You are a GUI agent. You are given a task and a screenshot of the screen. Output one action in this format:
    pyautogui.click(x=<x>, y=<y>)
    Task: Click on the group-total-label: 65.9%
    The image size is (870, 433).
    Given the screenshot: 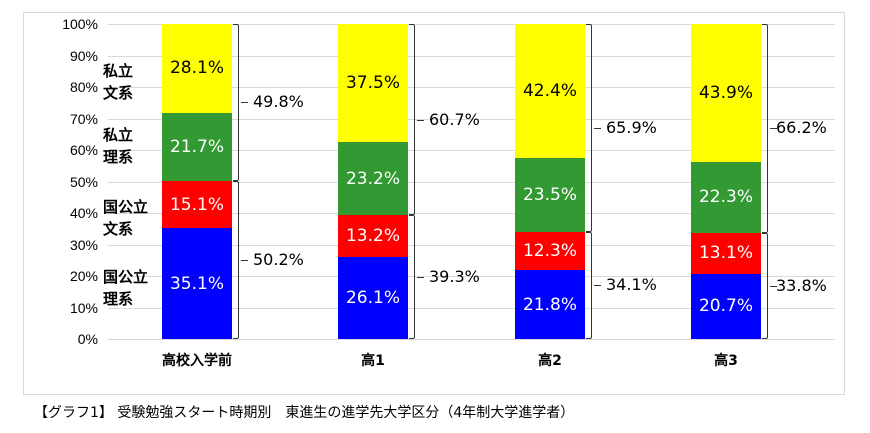 What is the action you would take?
    pyautogui.click(x=631, y=127)
    